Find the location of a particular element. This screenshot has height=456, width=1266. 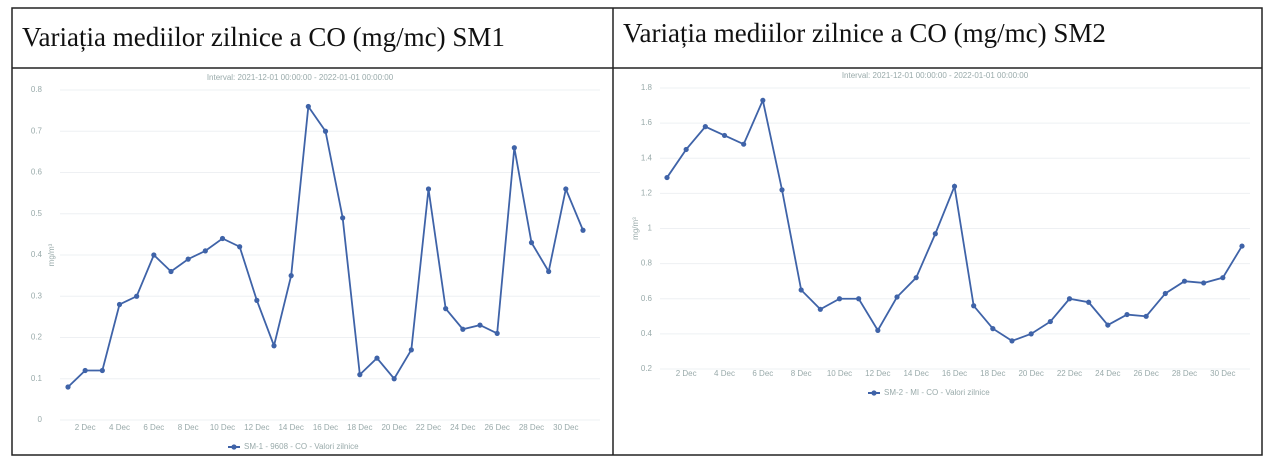

y-tick-label: 0.7 is located at coordinates (37, 130).